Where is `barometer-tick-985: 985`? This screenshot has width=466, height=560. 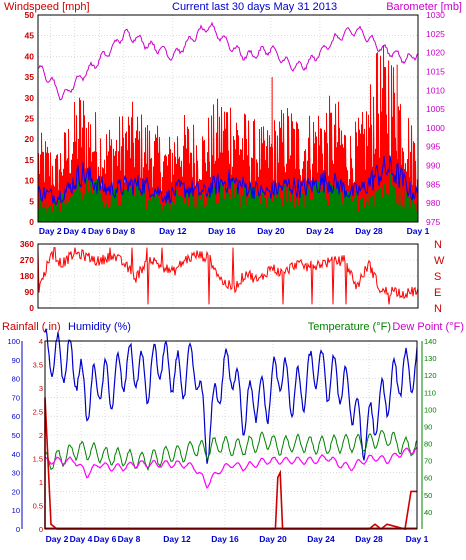
barometer-tick-985: 985 is located at coordinates (433, 184).